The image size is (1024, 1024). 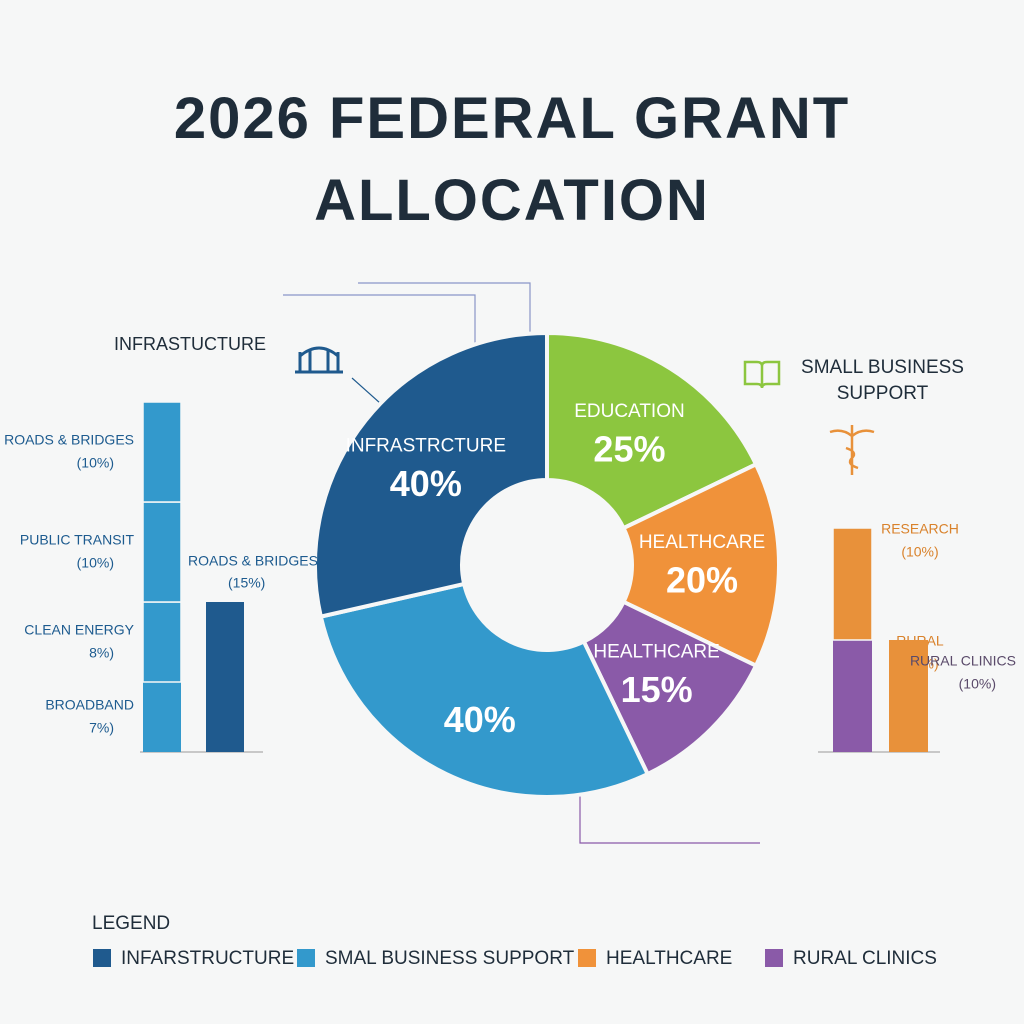 What do you see at coordinates (319, 360) in the screenshot?
I see `bridge-icon` at bounding box center [319, 360].